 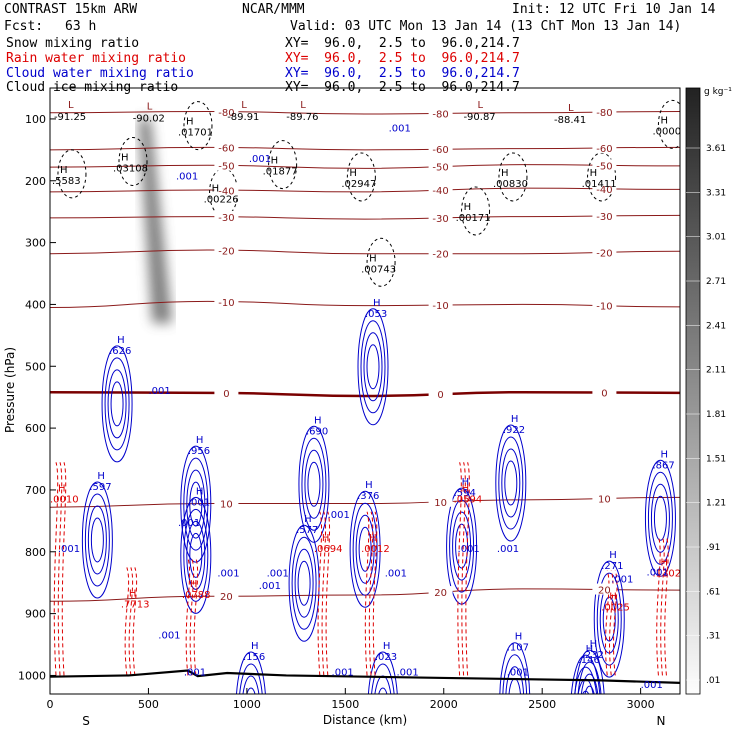 What do you see at coordinates (35, 181) in the screenshot?
I see `y-tick-label: 200` at bounding box center [35, 181].